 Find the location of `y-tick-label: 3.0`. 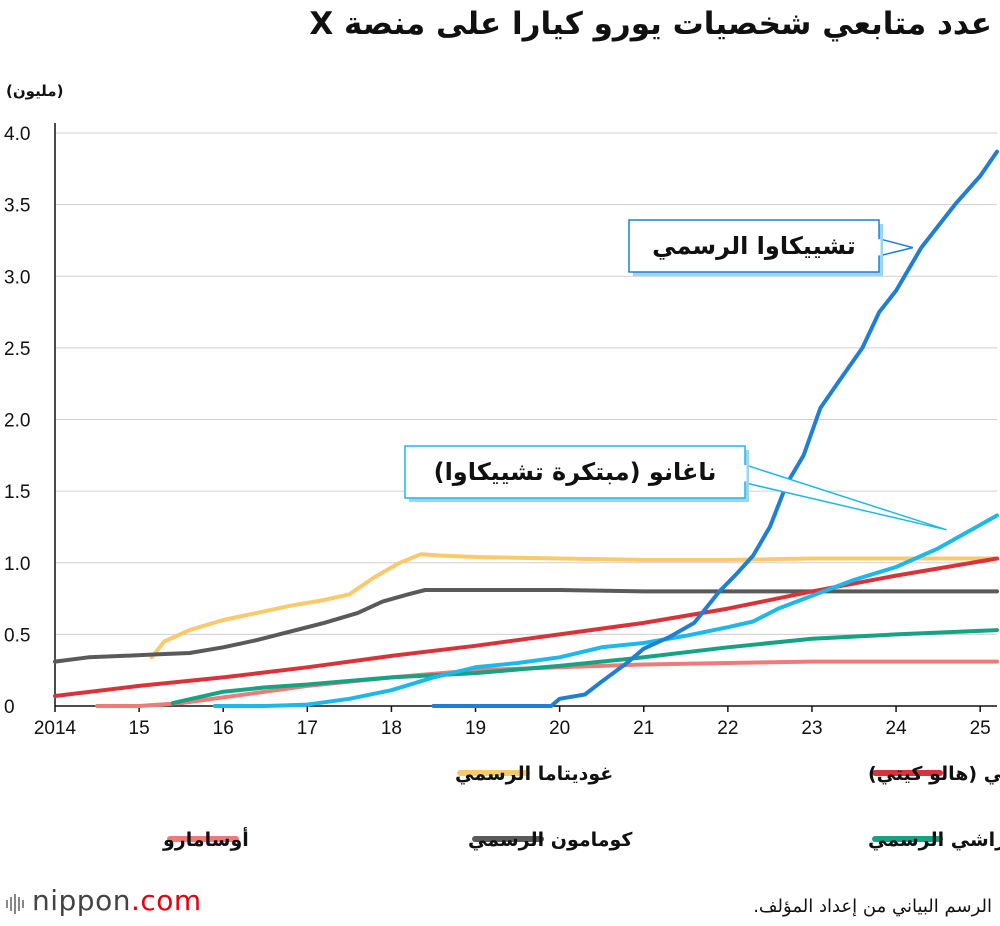

y-tick-label: 3.0 is located at coordinates (17, 277).